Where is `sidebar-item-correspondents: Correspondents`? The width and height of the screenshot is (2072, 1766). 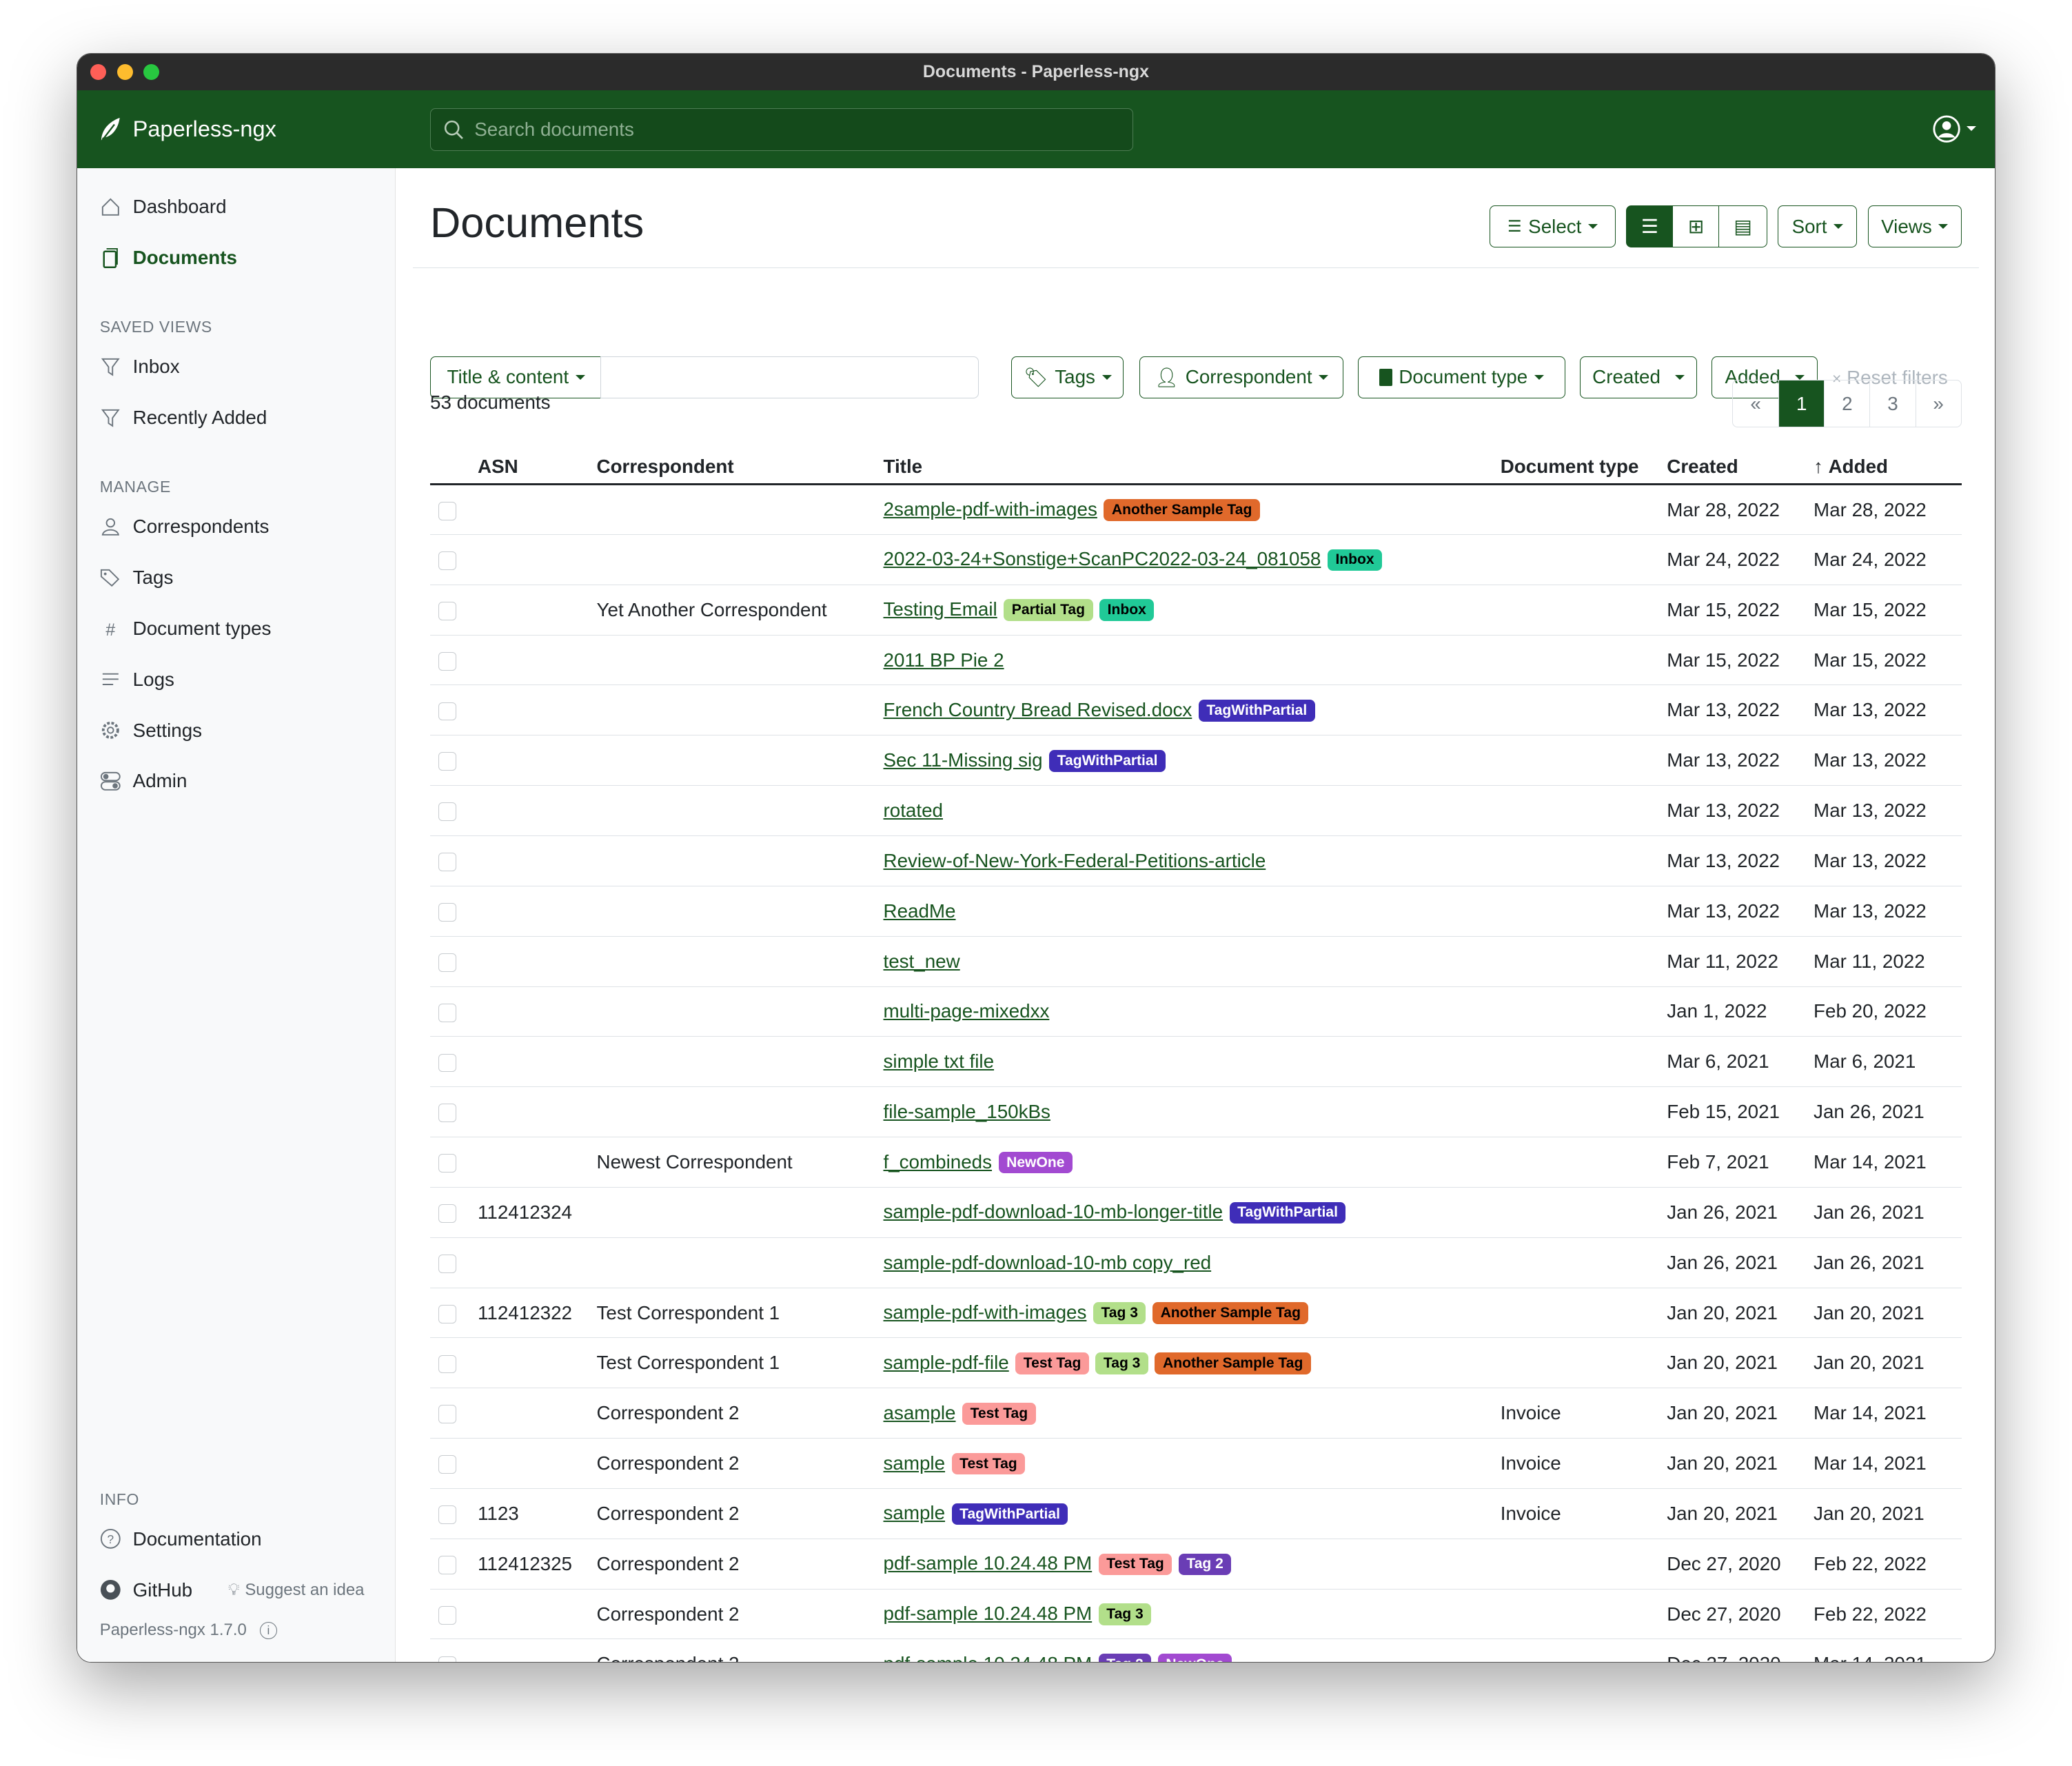
sidebar-item-correspondents: Correspondents is located at coordinates (236, 526).